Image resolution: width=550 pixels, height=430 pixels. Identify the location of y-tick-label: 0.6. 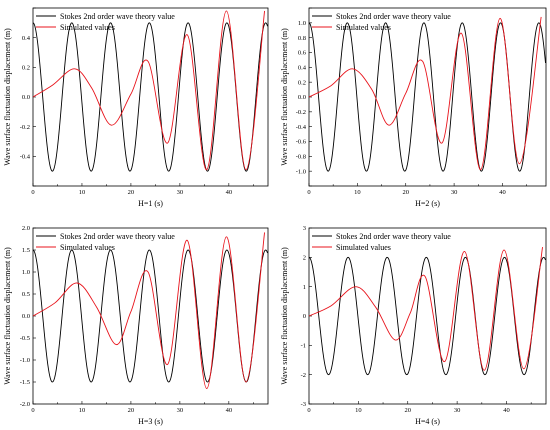
(302, 53).